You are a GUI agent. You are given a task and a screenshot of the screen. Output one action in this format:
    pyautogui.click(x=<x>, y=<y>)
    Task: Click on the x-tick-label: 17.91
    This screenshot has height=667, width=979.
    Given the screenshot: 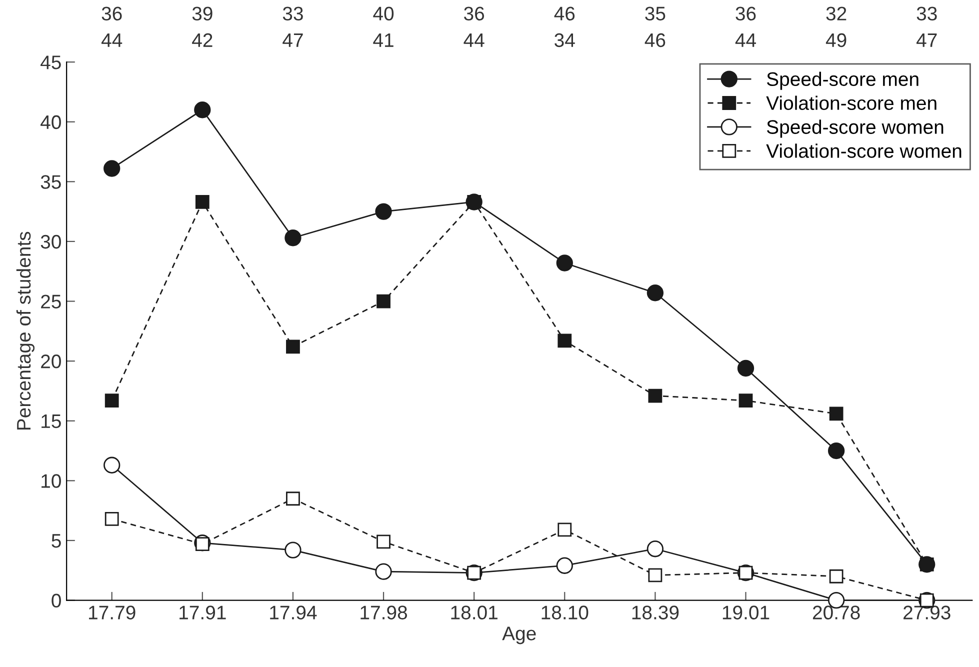 What is the action you would take?
    pyautogui.click(x=203, y=613)
    